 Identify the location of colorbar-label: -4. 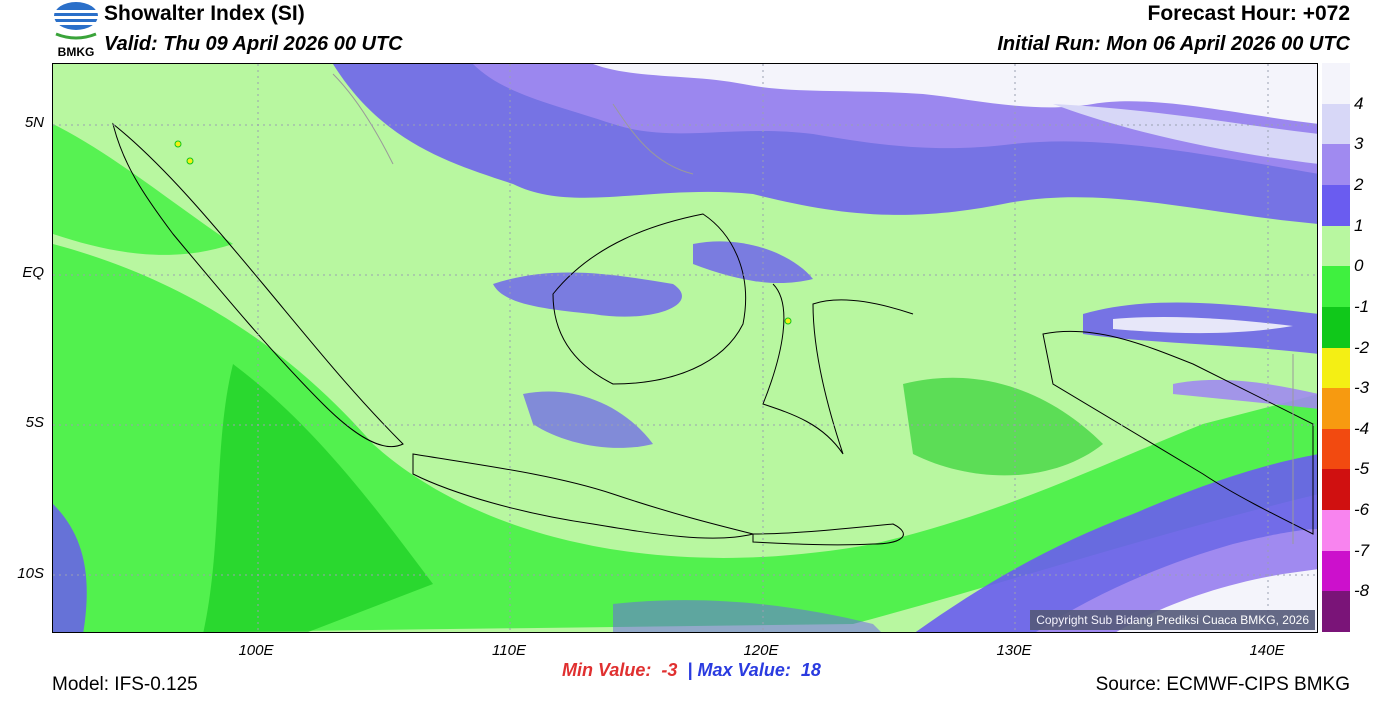
(1362, 428).